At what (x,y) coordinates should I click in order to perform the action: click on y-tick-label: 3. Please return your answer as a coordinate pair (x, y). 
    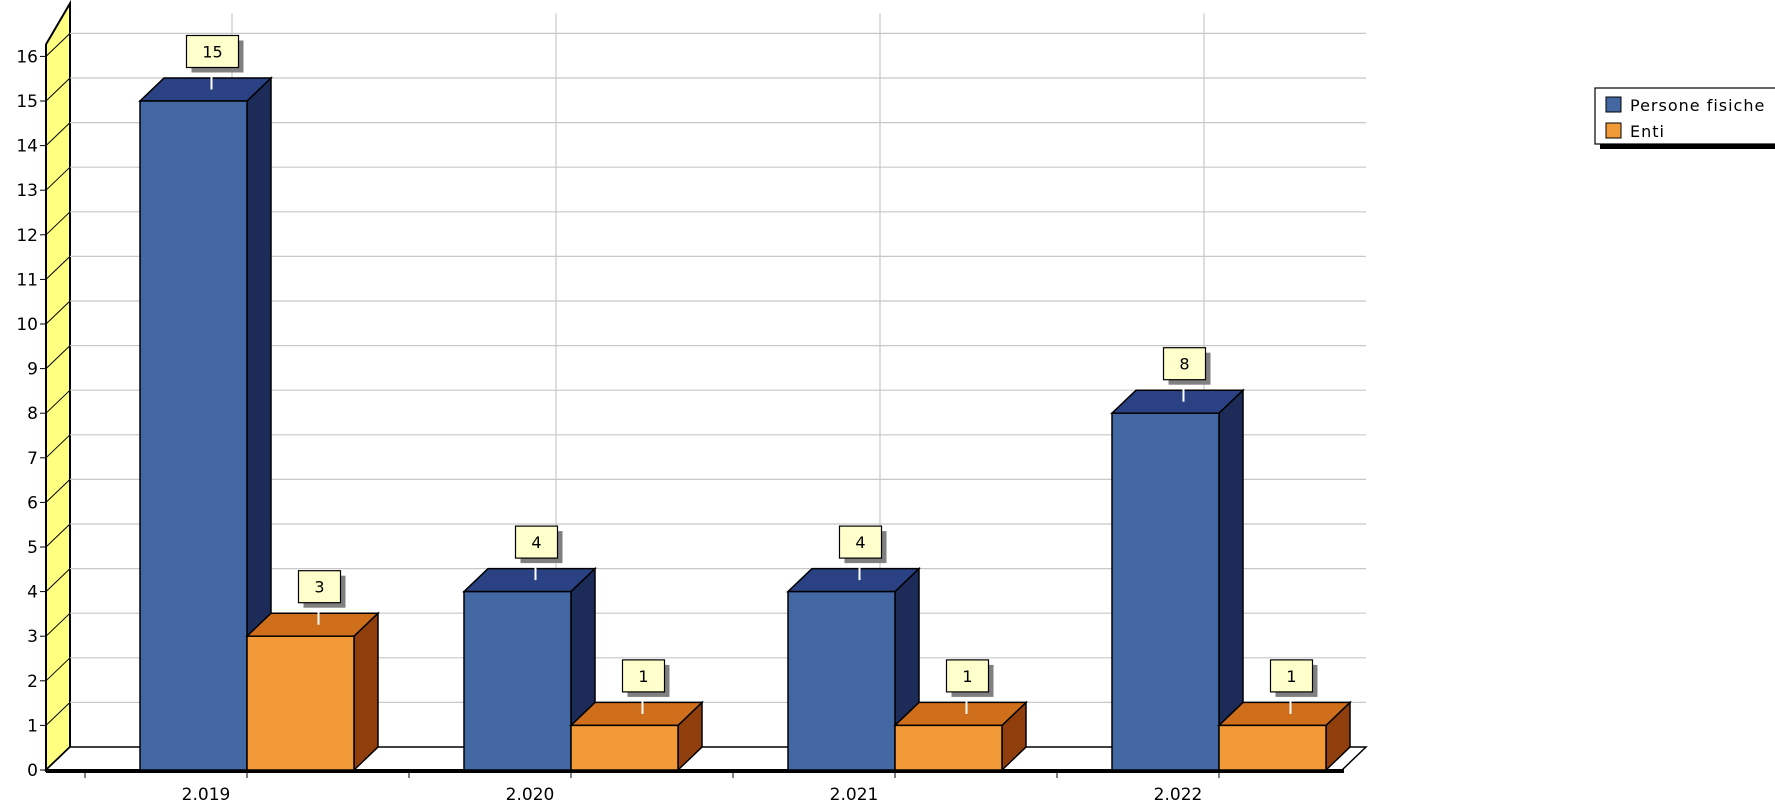
    Looking at the image, I should click on (32, 637).